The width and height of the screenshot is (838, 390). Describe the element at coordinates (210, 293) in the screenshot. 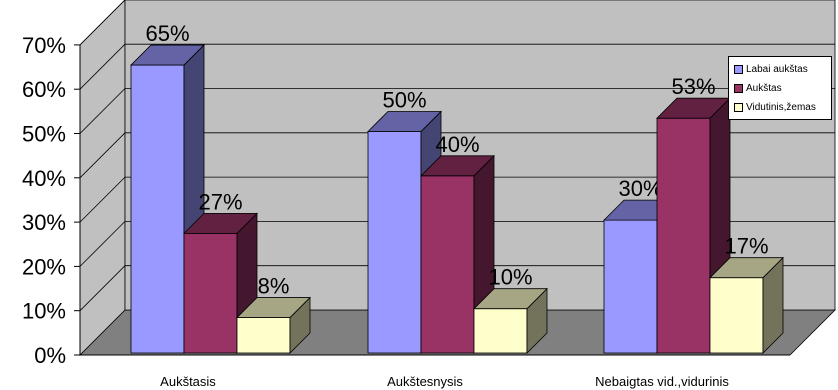

I see `bar-front-series-aukstas-aukstasis` at that location.